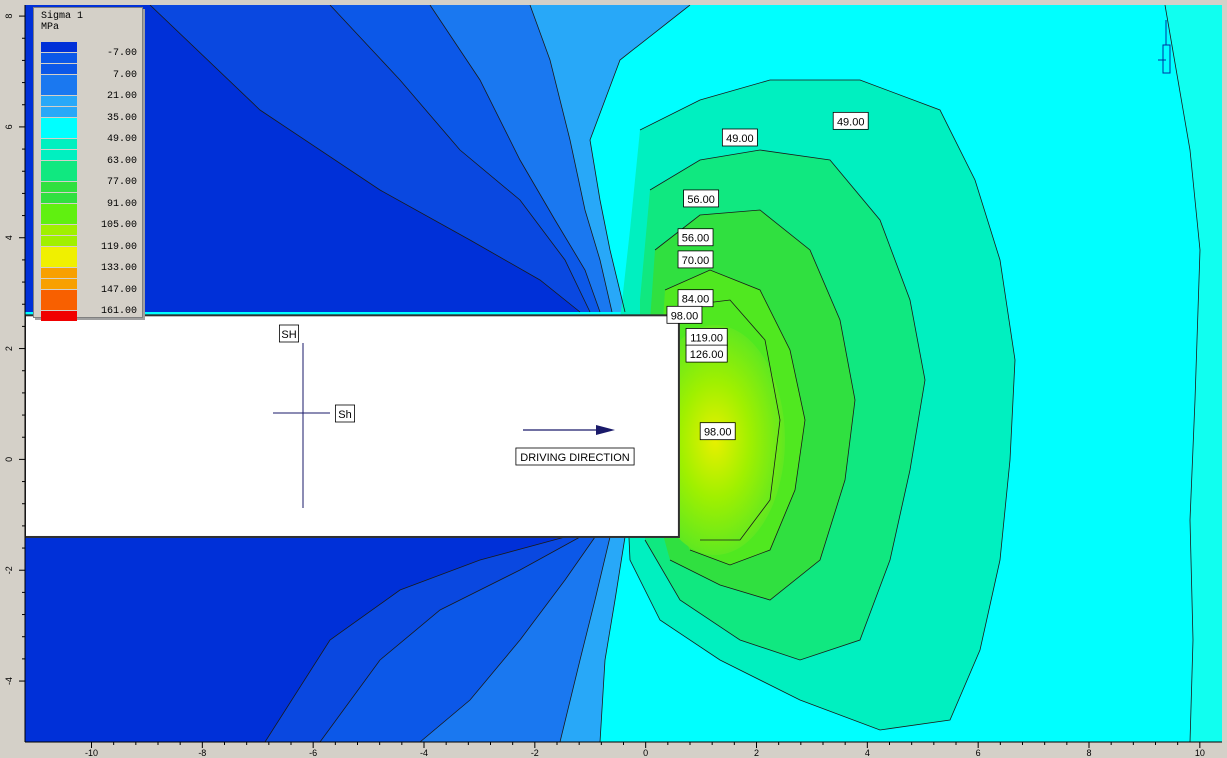  I want to click on contour-label: 119.00, so click(706, 337).